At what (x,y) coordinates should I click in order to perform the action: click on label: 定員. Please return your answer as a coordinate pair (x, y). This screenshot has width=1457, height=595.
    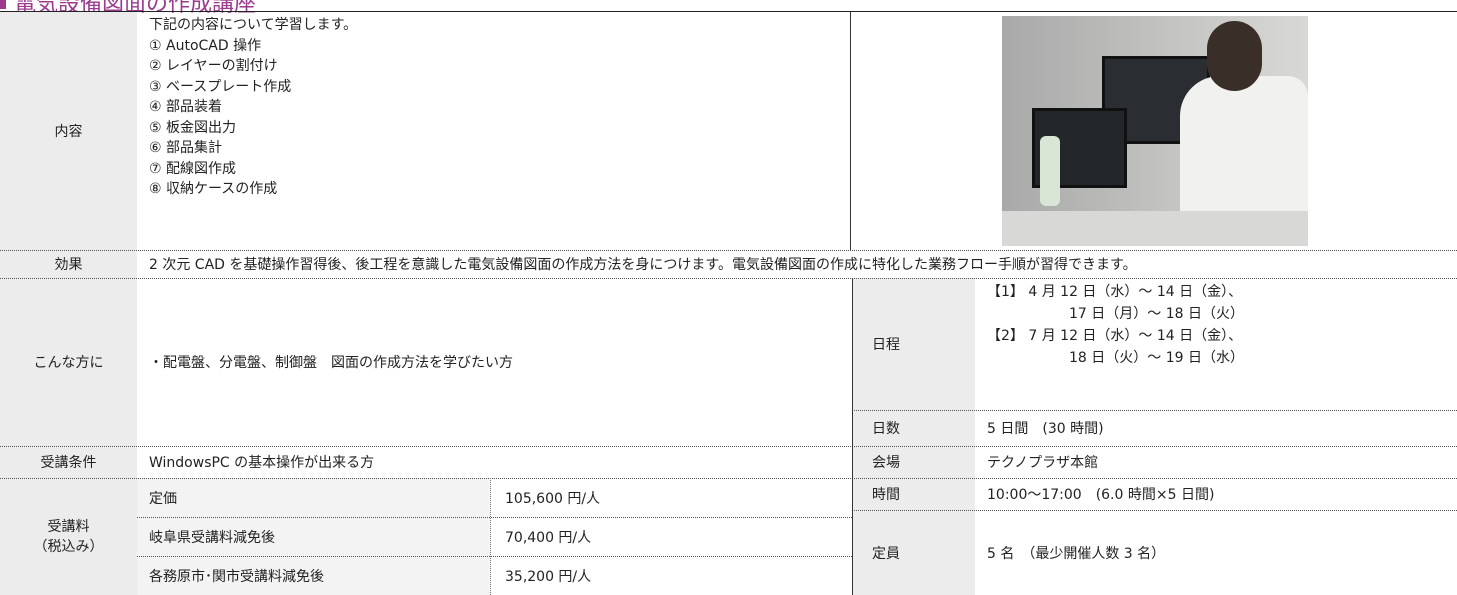
    Looking at the image, I should click on (913, 552).